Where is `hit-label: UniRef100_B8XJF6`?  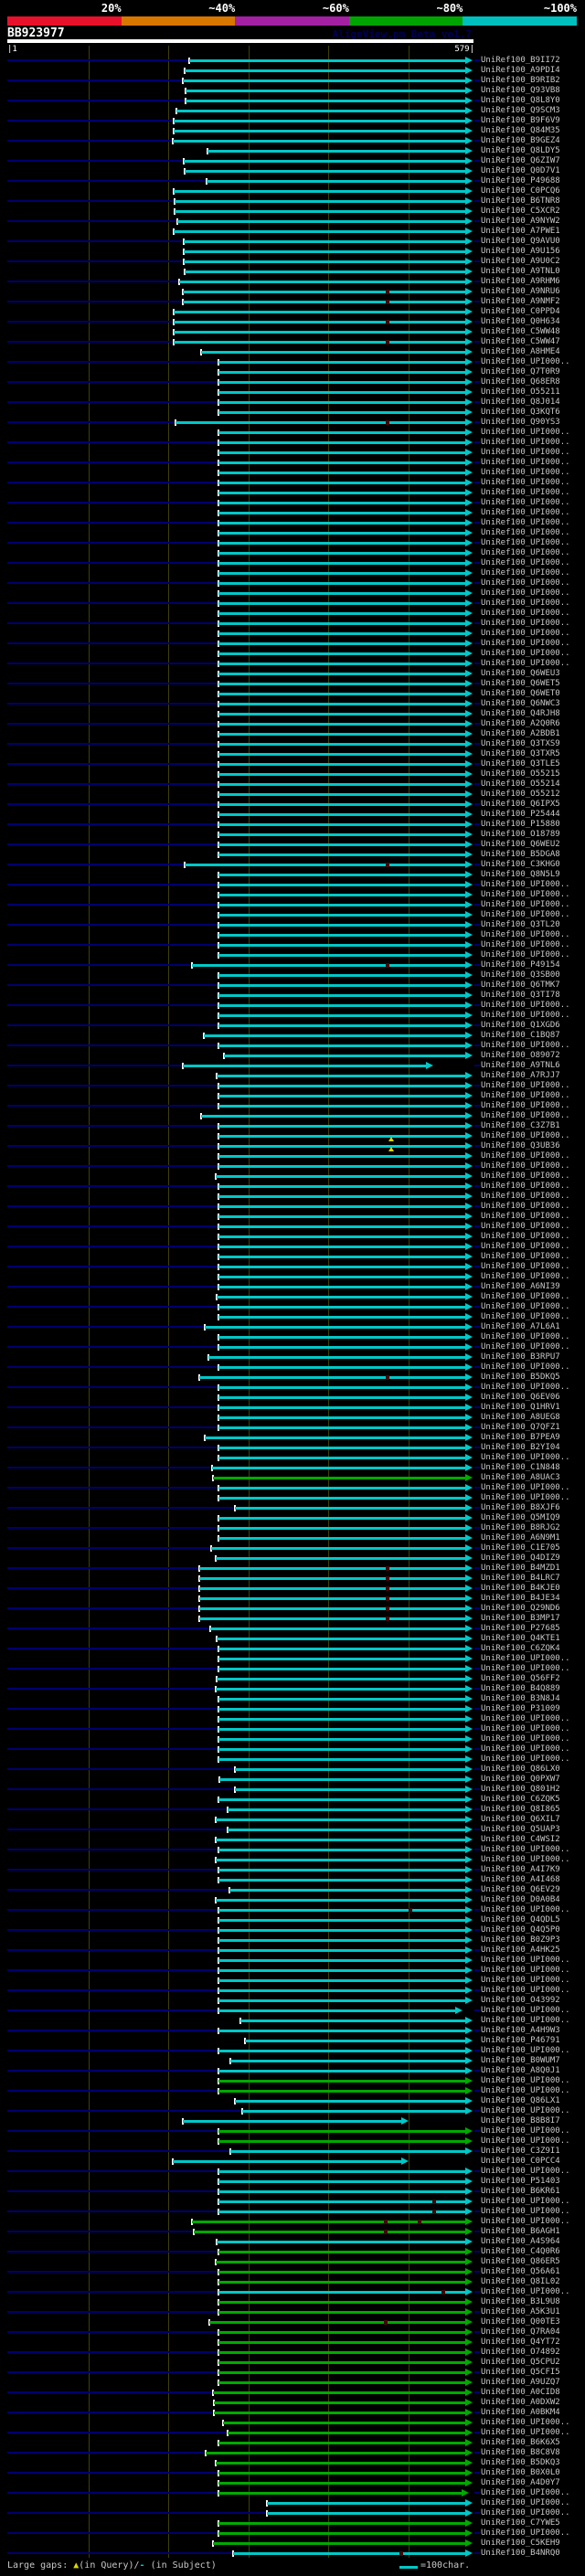 hit-label: UniRef100_B8XJF6 is located at coordinates (520, 1507).